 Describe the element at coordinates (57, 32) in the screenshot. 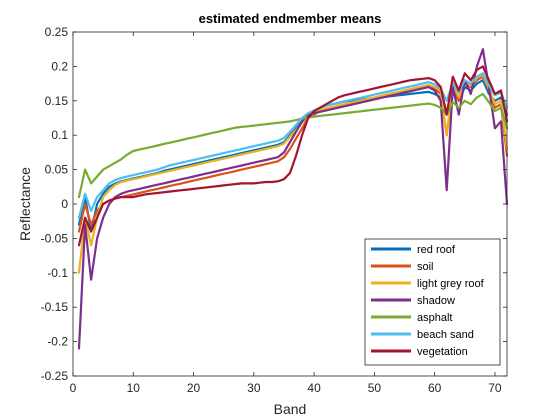

I see `y-tick-label: 0.25` at that location.